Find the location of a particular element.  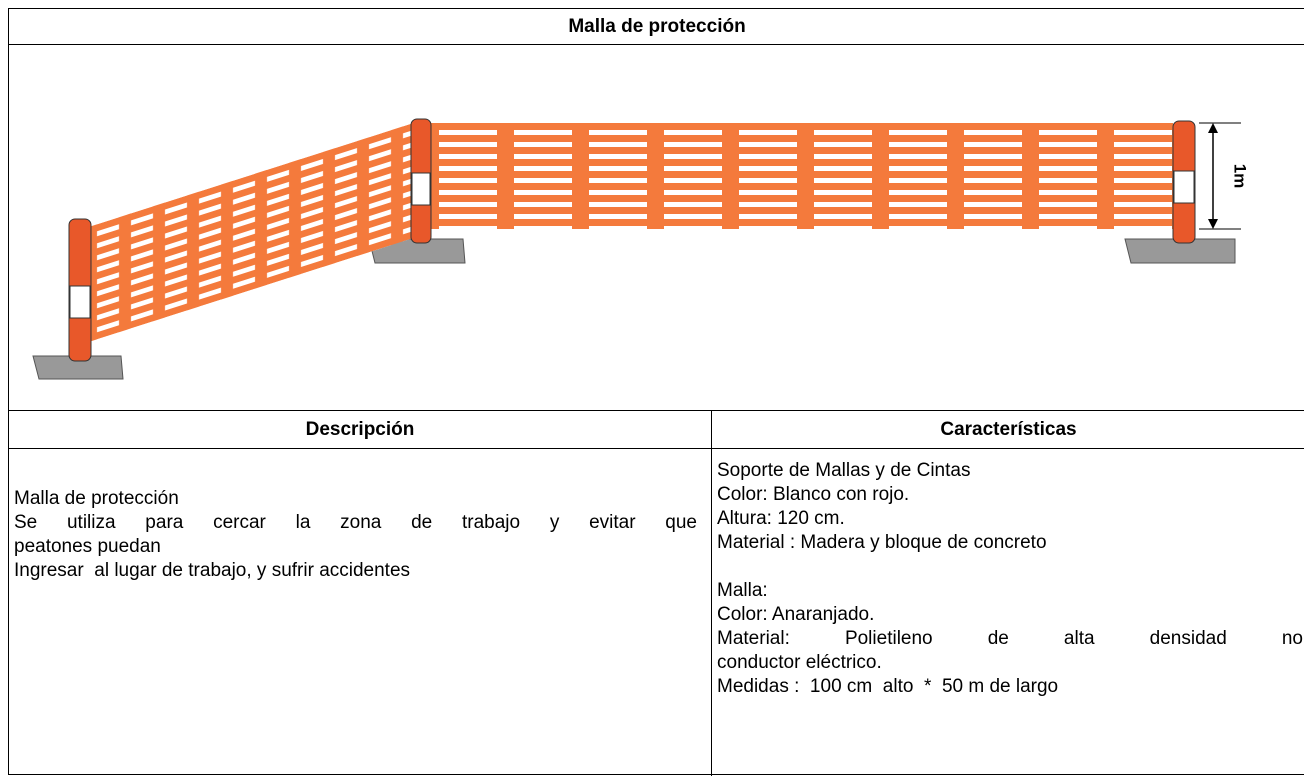

text-line: Malla: is located at coordinates (742, 590).